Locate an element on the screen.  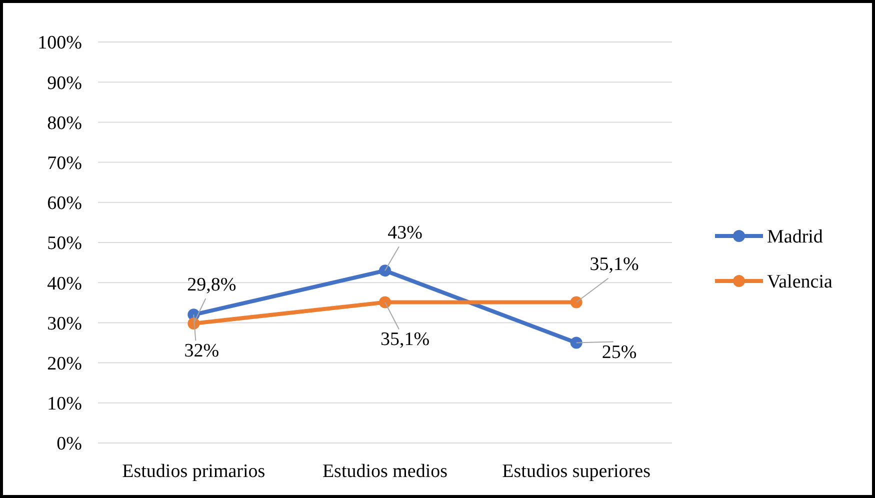
y-tick-label: 90% is located at coordinates (64, 83).